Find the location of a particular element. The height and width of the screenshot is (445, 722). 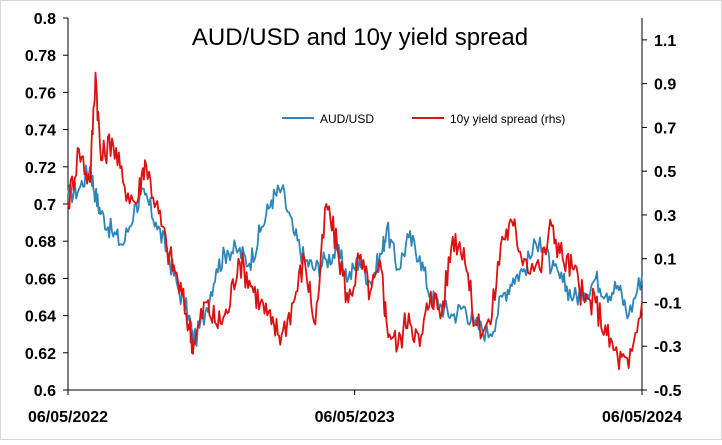

y-left-tick-label: 0.78 is located at coordinates (40, 56).